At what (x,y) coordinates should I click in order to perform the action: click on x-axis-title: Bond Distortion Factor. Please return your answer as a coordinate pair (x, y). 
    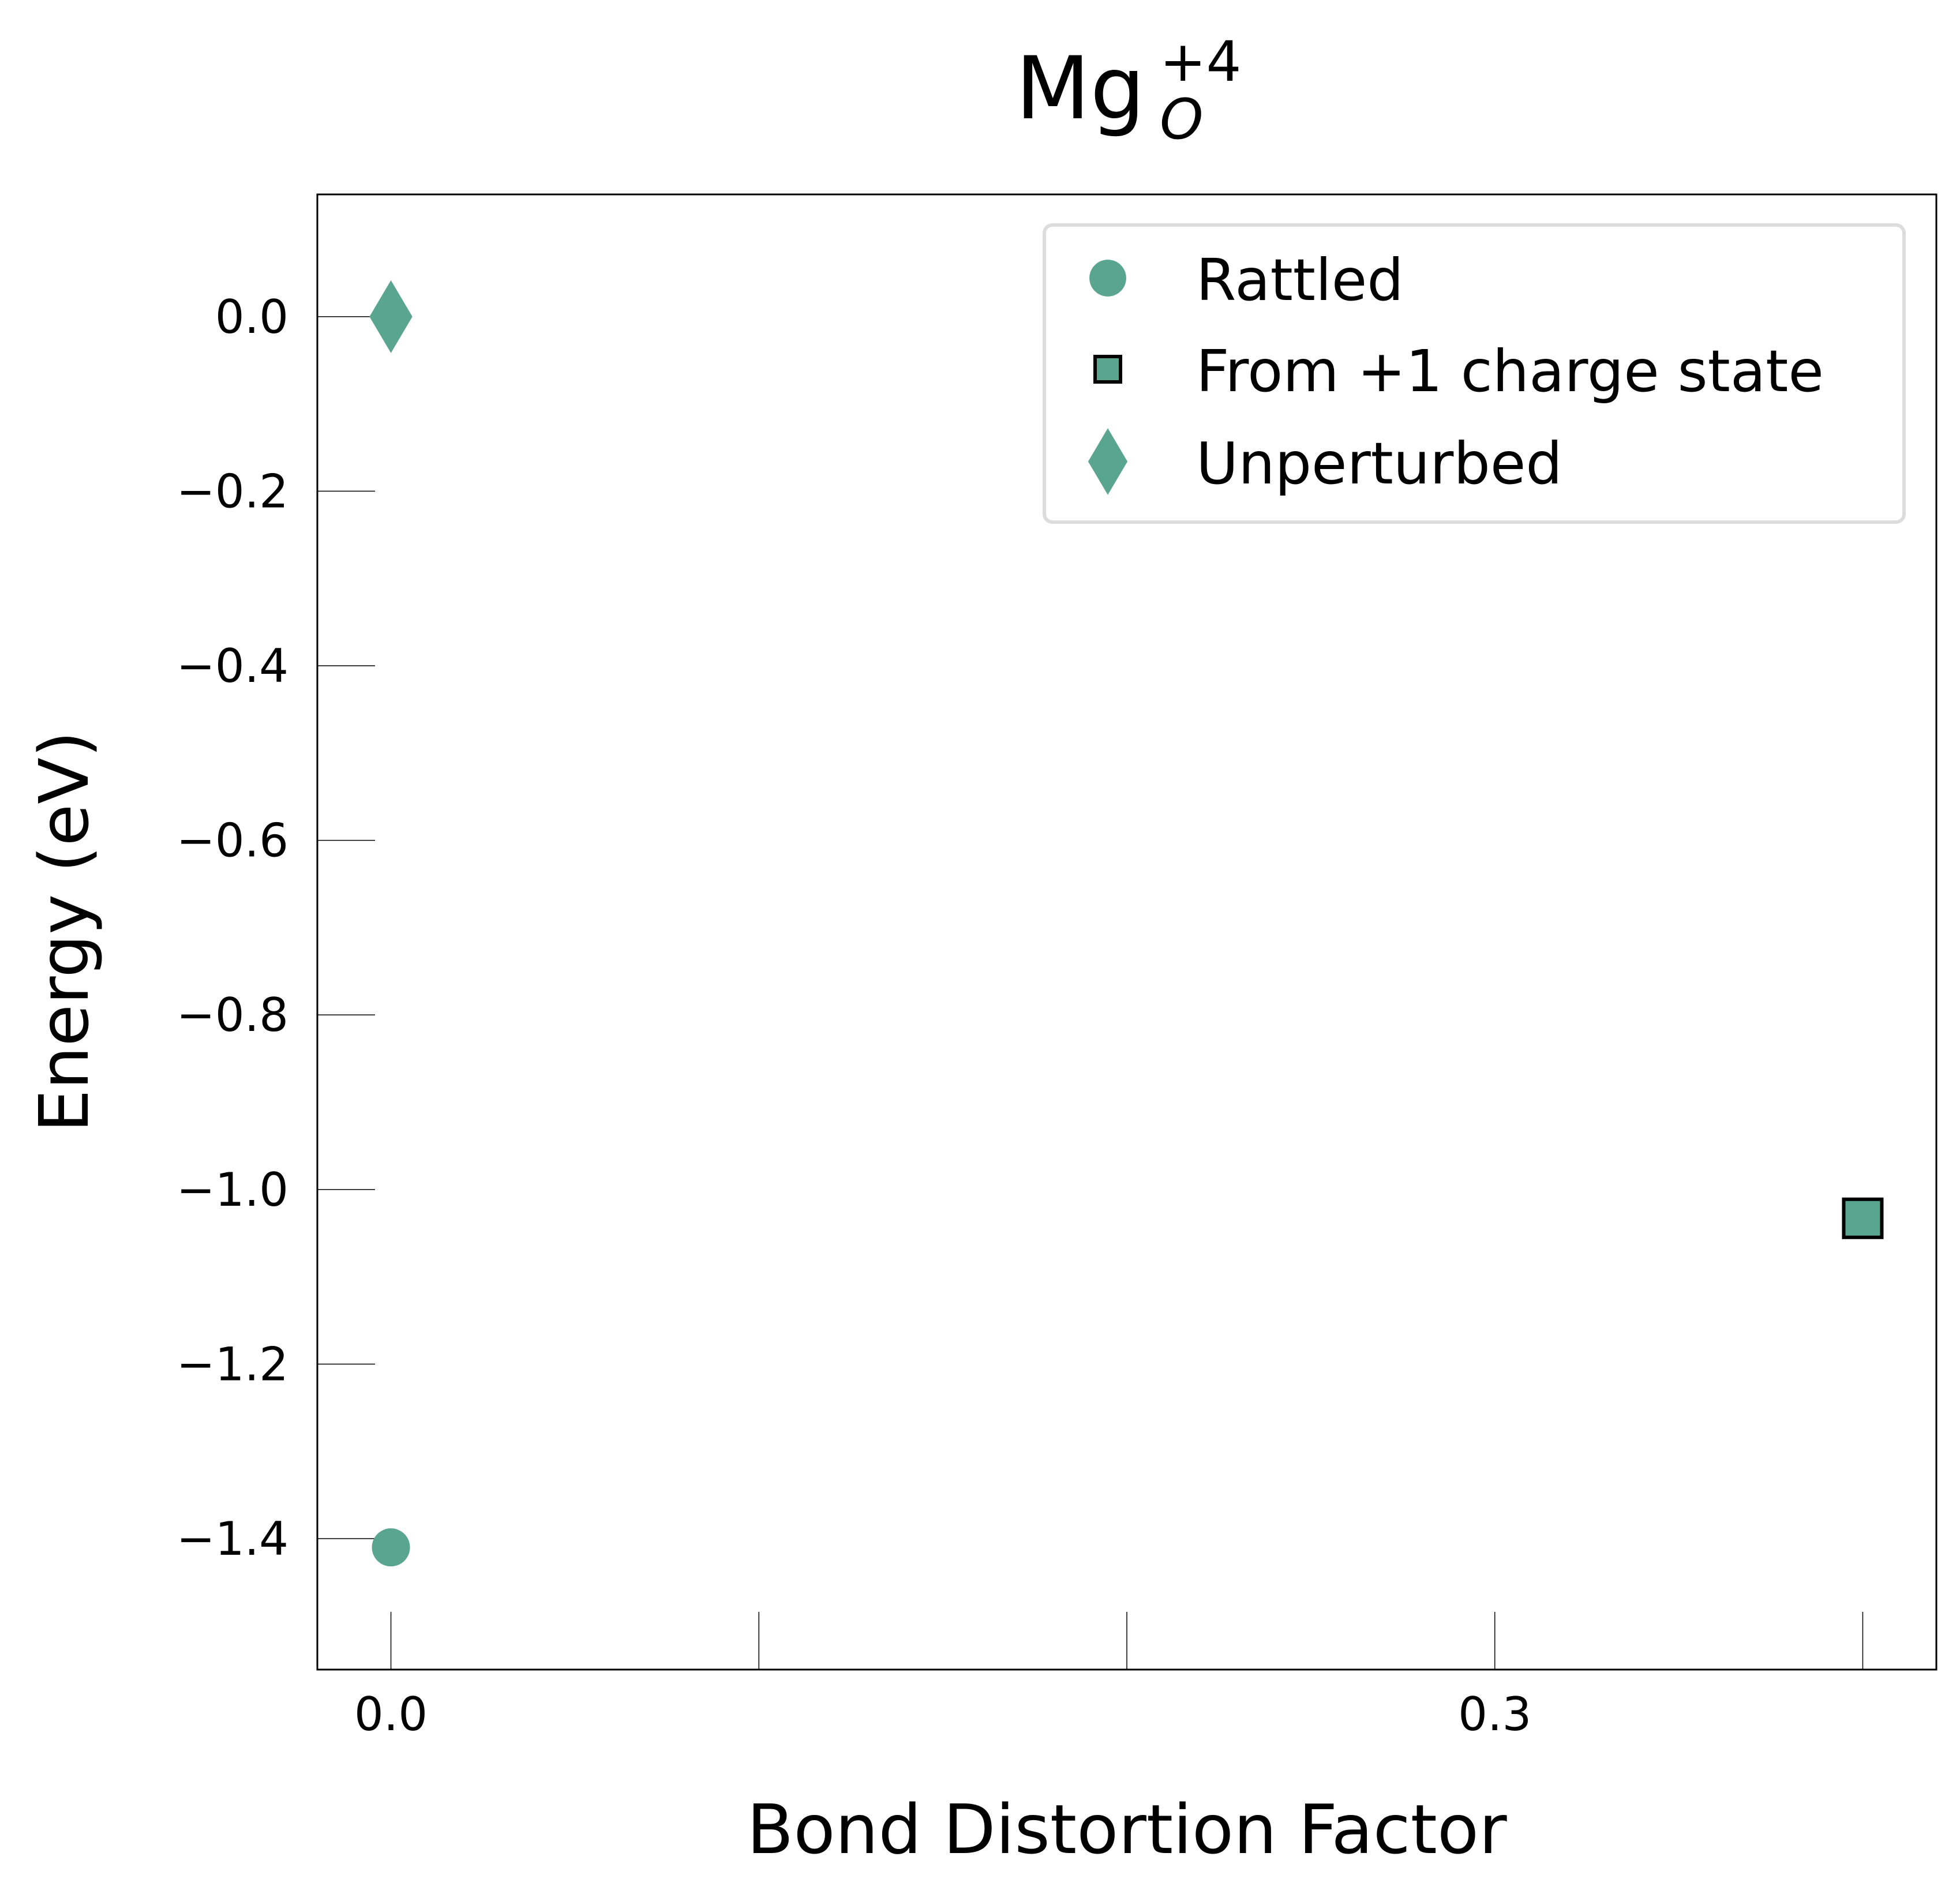
    Looking at the image, I should click on (1127, 1829).